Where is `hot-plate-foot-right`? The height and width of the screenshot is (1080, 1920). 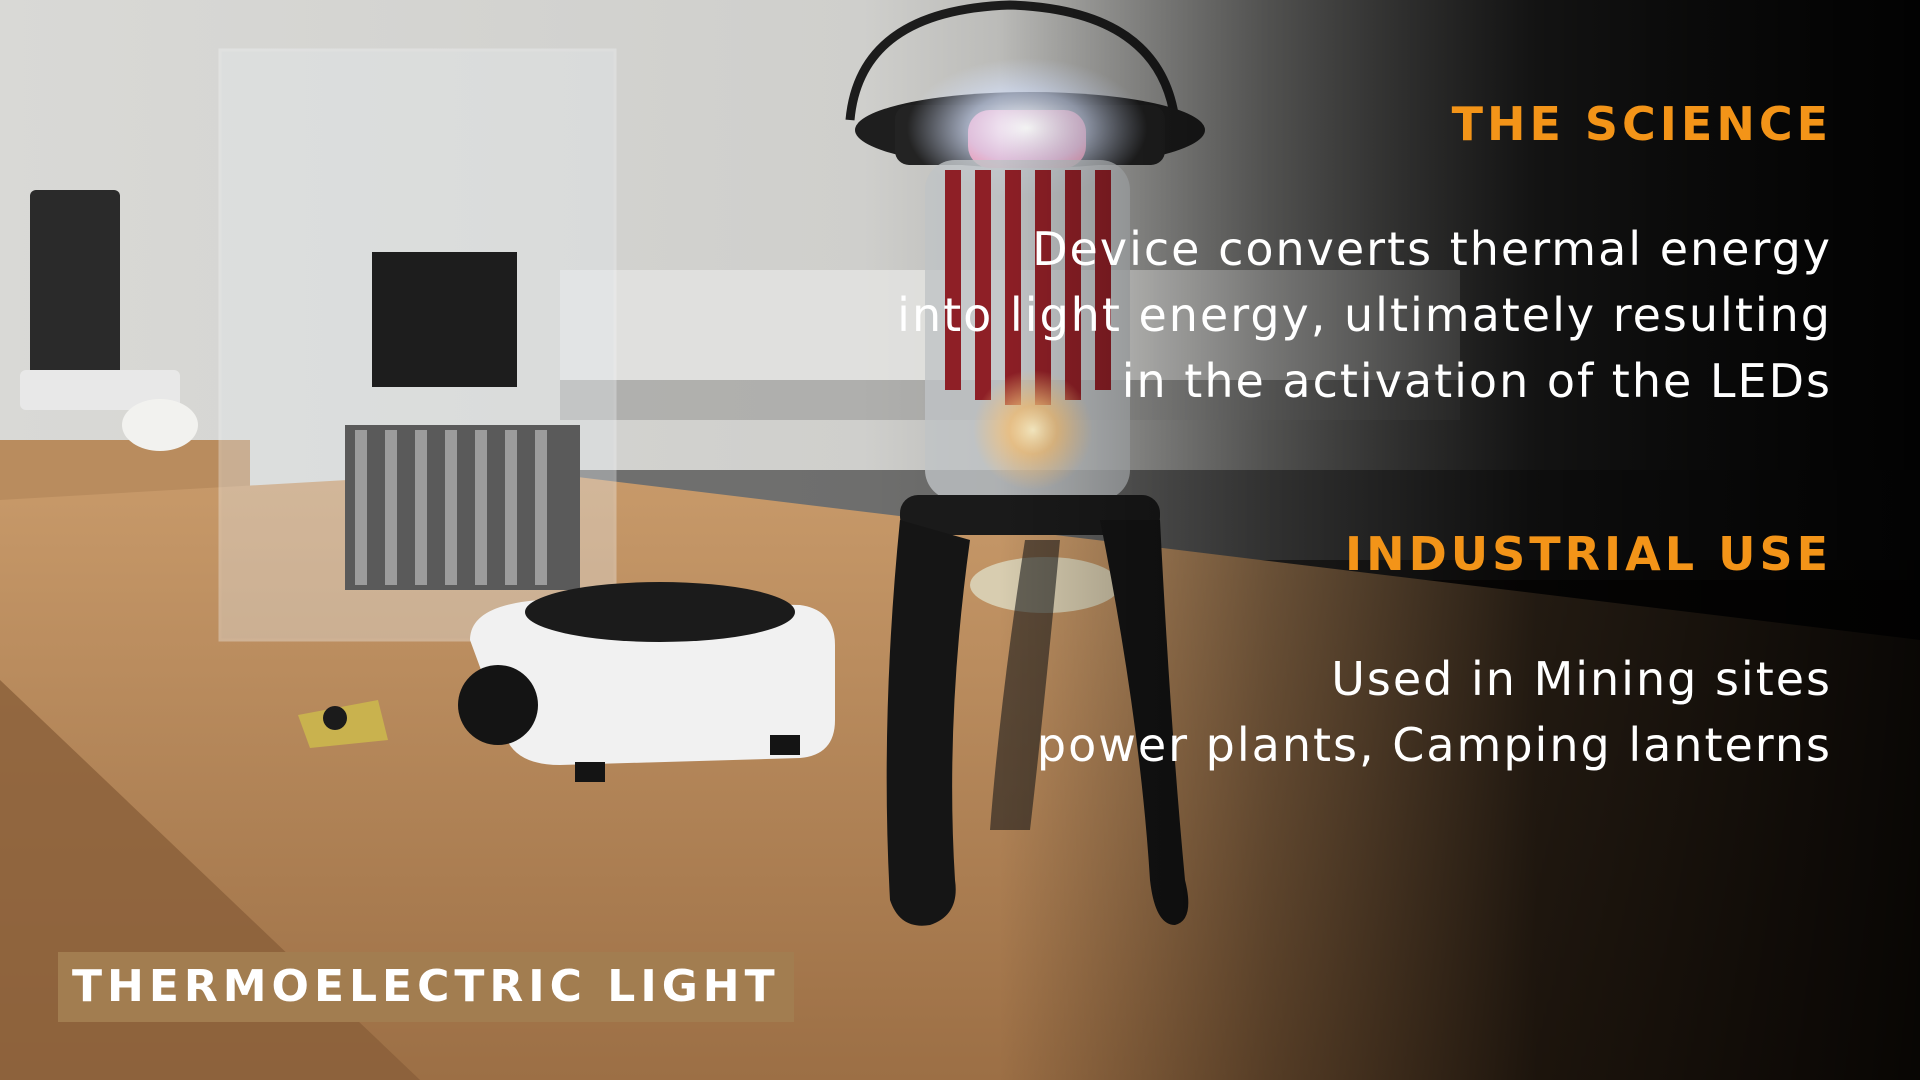 hot-plate-foot-right is located at coordinates (785, 745).